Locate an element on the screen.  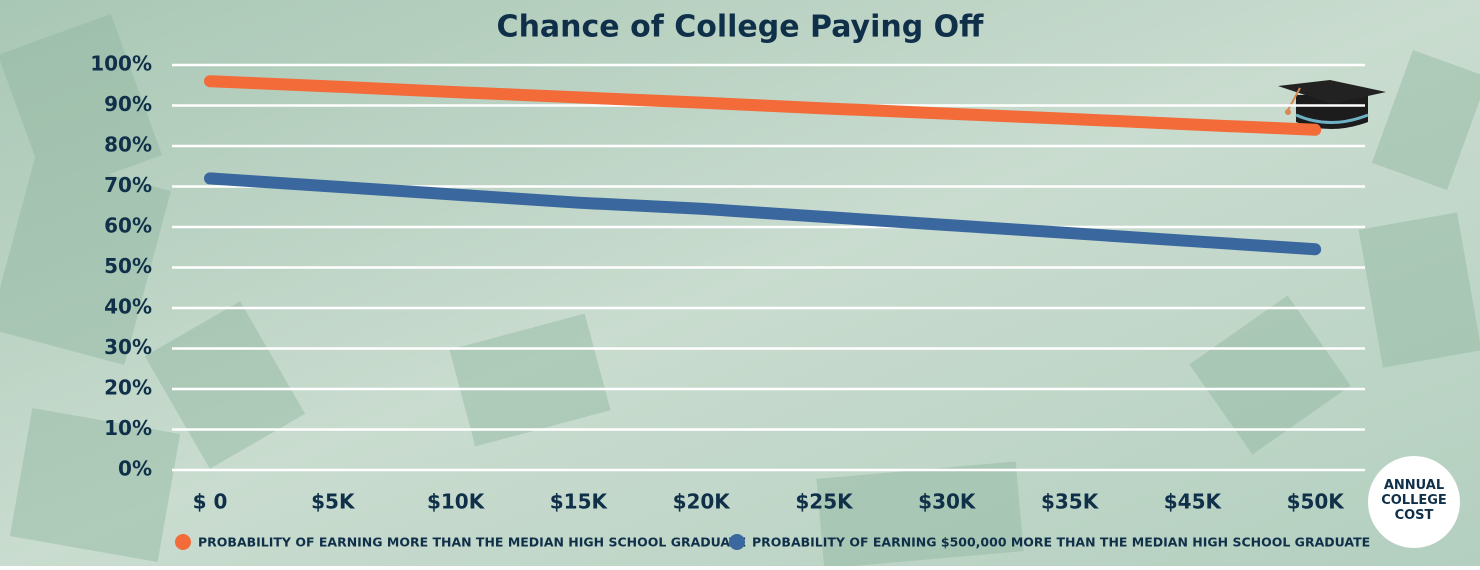
x-tick-label: $5K is located at coordinates (333, 502).